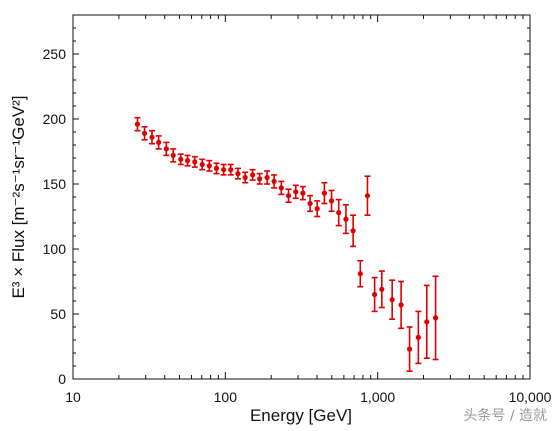 The image size is (555, 431). What do you see at coordinates (18, 196) in the screenshot?
I see `y-axis-label: E³ × Flux [m⁻²s⁻¹sr⁻¹GeV²]` at bounding box center [18, 196].